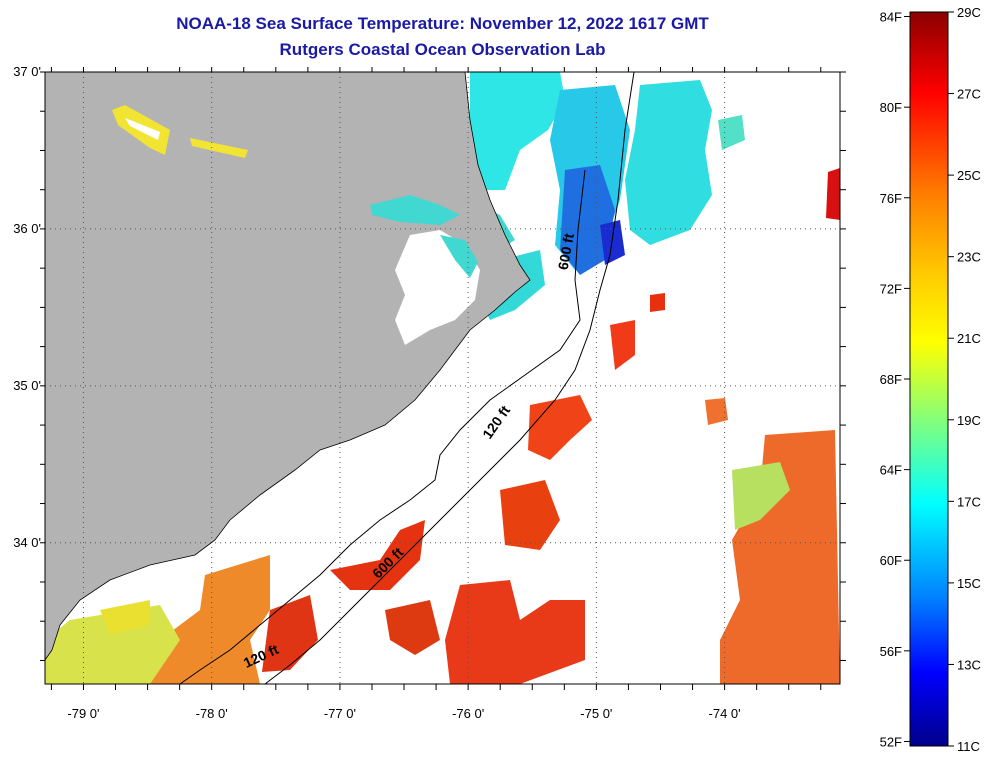 The width and height of the screenshot is (992, 761). What do you see at coordinates (612, 242) in the screenshot?
I see `sst-patch-blue-dark` at bounding box center [612, 242].